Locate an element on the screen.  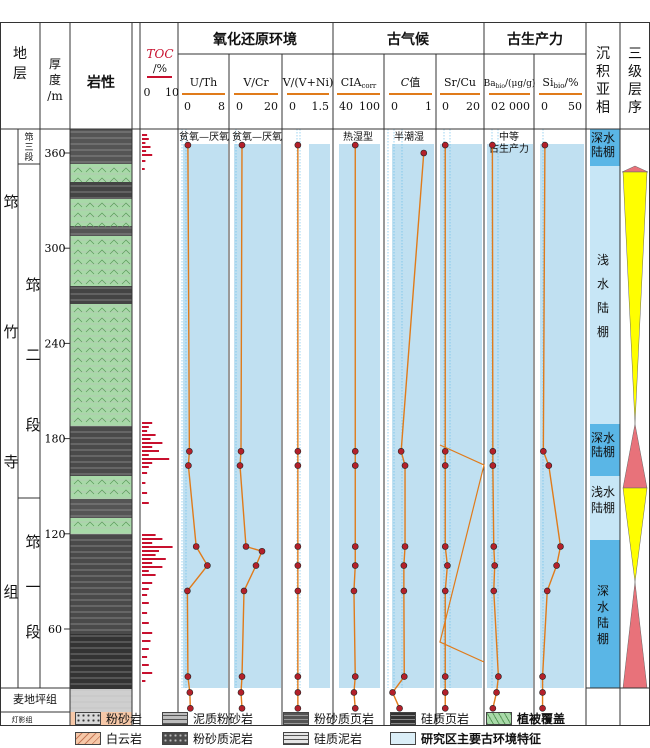
legend-item-vegetation: 植被覆盖 is located at coordinates (525, 718).